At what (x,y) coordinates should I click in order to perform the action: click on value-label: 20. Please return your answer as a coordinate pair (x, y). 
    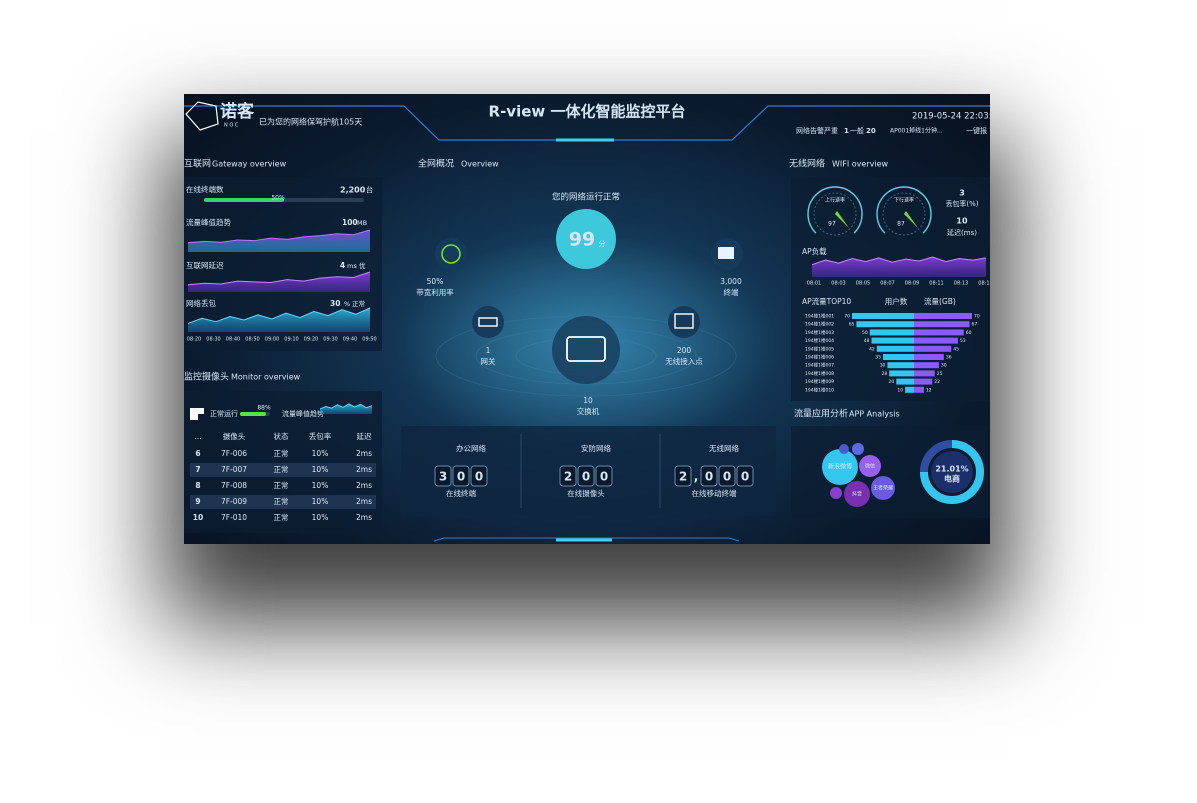
    Looking at the image, I should click on (892, 382).